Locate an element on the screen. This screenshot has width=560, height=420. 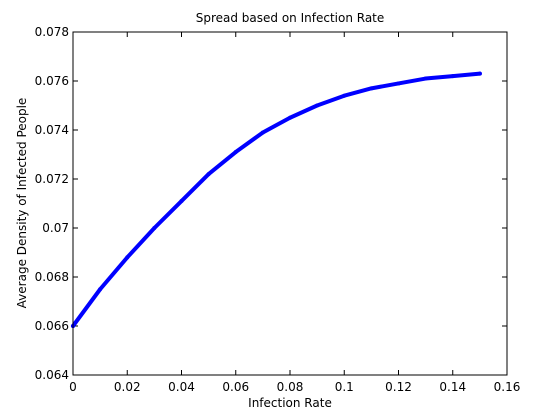
y-tick-label: 0.078 is located at coordinates (52, 32).